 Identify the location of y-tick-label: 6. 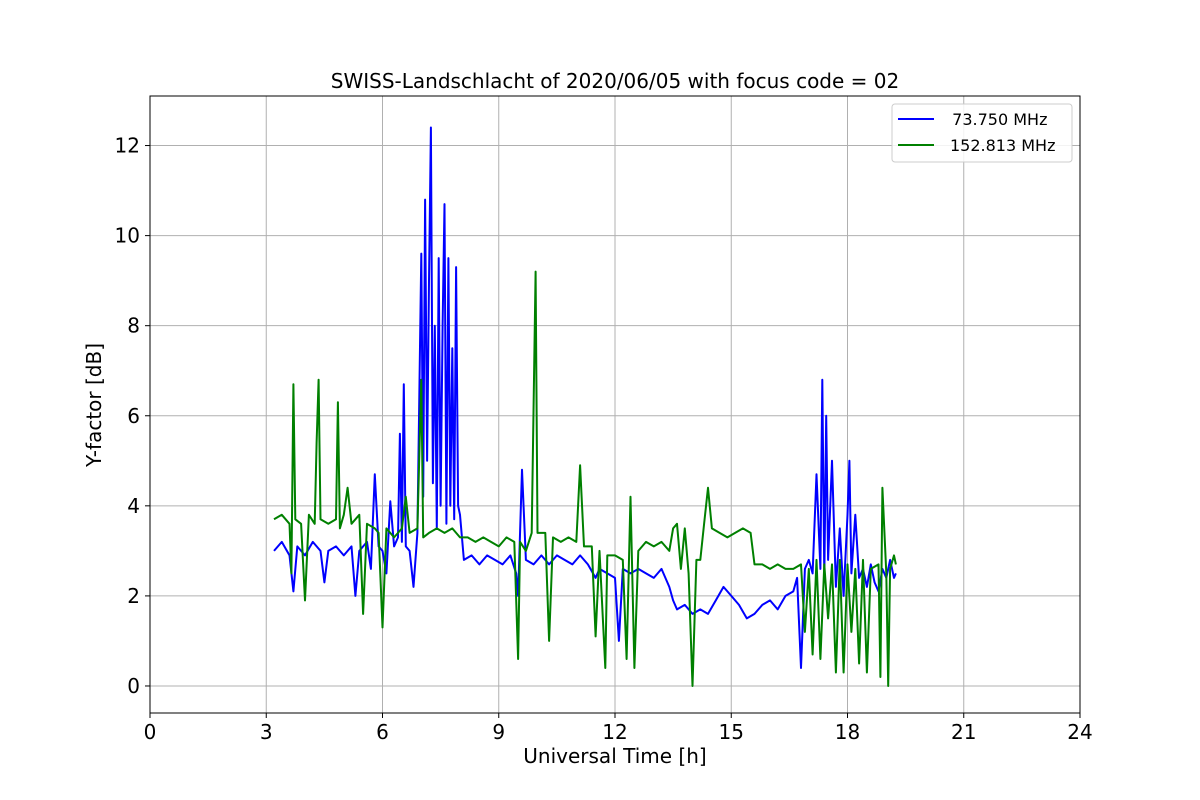
(133, 416).